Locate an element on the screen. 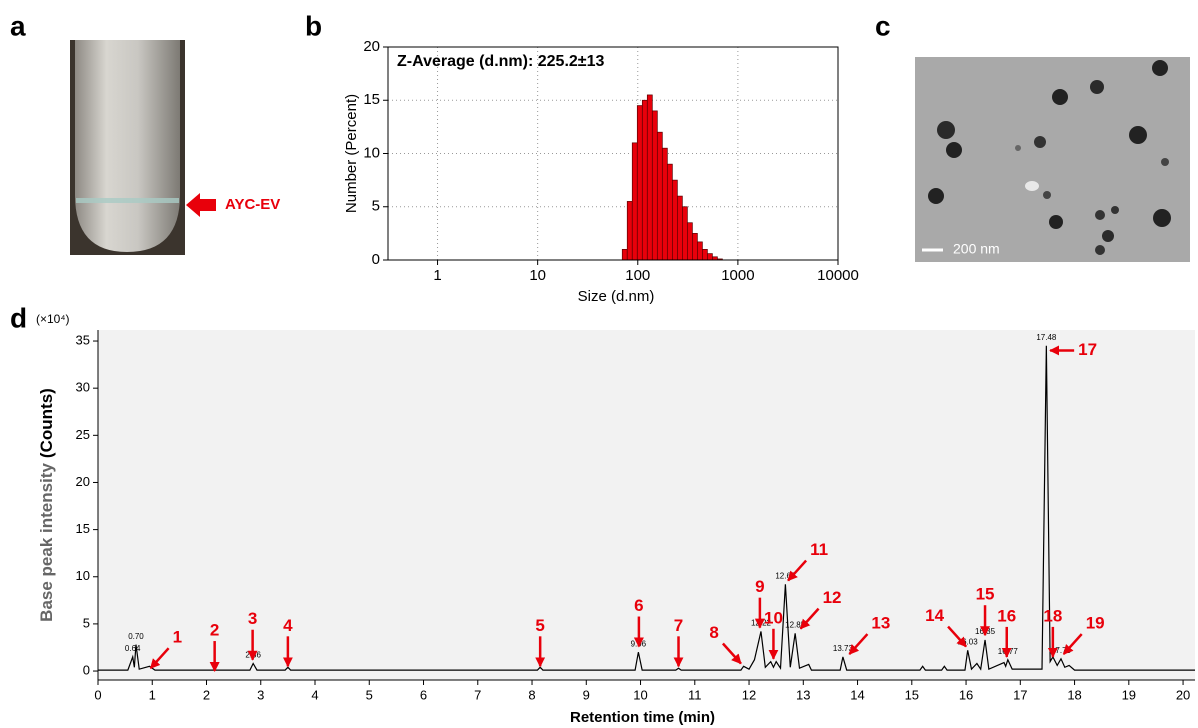 The height and width of the screenshot is (728, 1198). x-tick-label: 1000 is located at coordinates (737, 275).